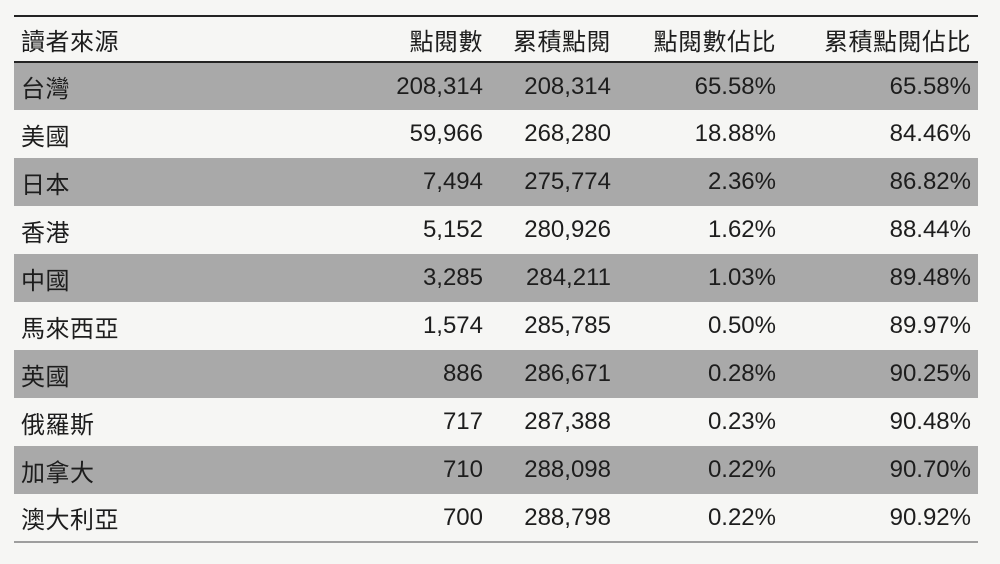  What do you see at coordinates (567, 373) in the screenshot?
I see `cell-cumulative-views: 286,671` at bounding box center [567, 373].